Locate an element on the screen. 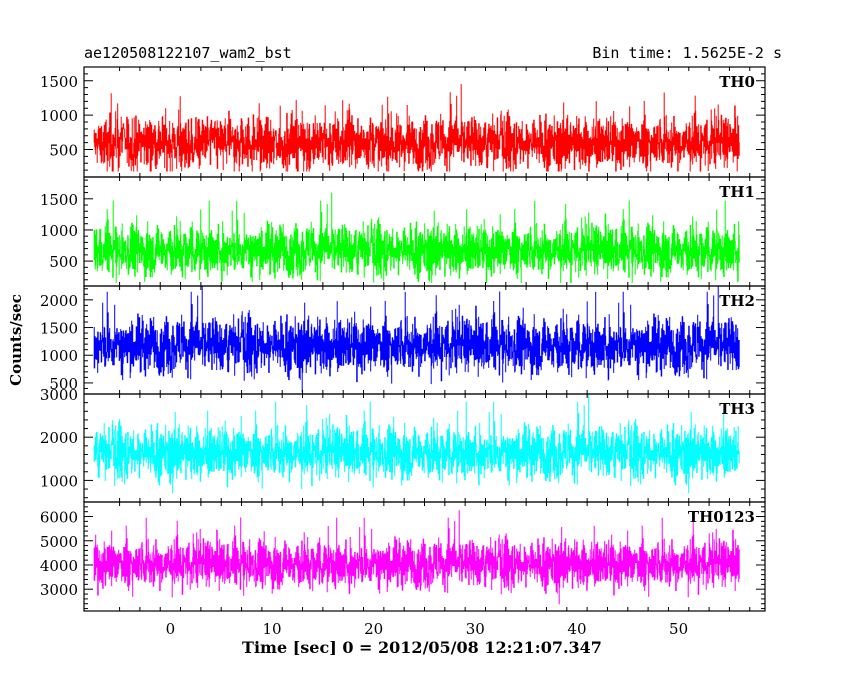 The width and height of the screenshot is (850, 680). series-th0 is located at coordinates (416, 128).